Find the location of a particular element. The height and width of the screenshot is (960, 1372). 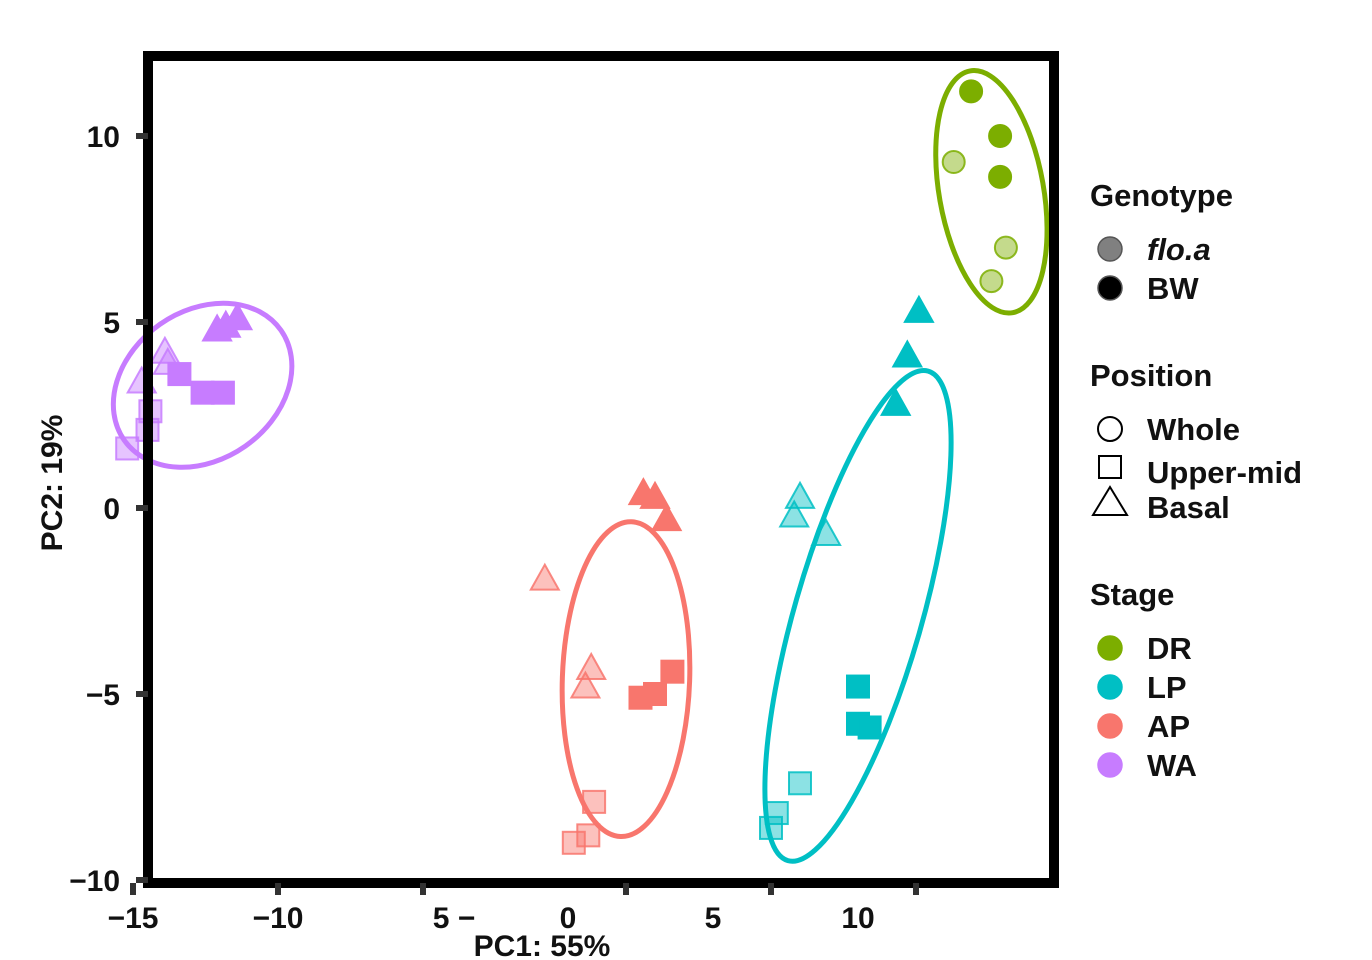

x-tick-label: 5 − is located at coordinates (454, 918).